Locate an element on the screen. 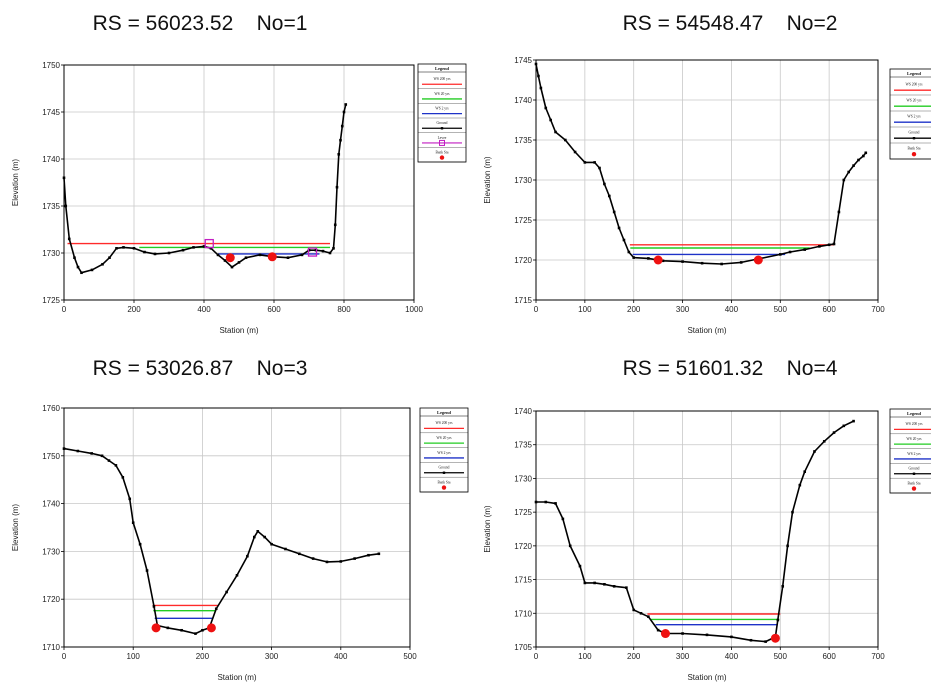  x-tick-label: 500 is located at coordinates (781, 656).